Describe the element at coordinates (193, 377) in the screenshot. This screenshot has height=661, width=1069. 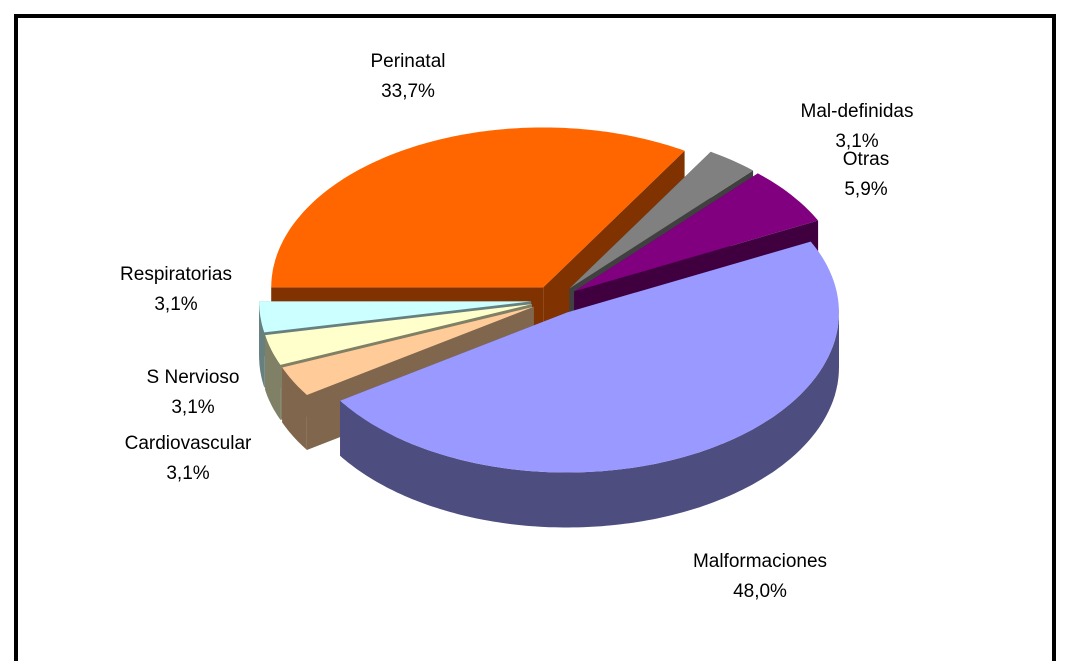
I see `slice-label: S Nervioso` at that location.